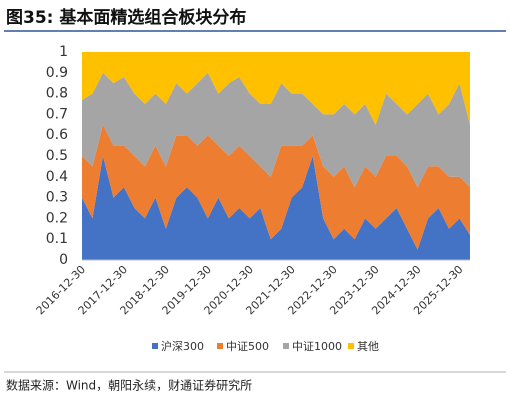 The image size is (510, 404). Describe the element at coordinates (368, 346) in the screenshot. I see `legend-label: 其他` at that location.